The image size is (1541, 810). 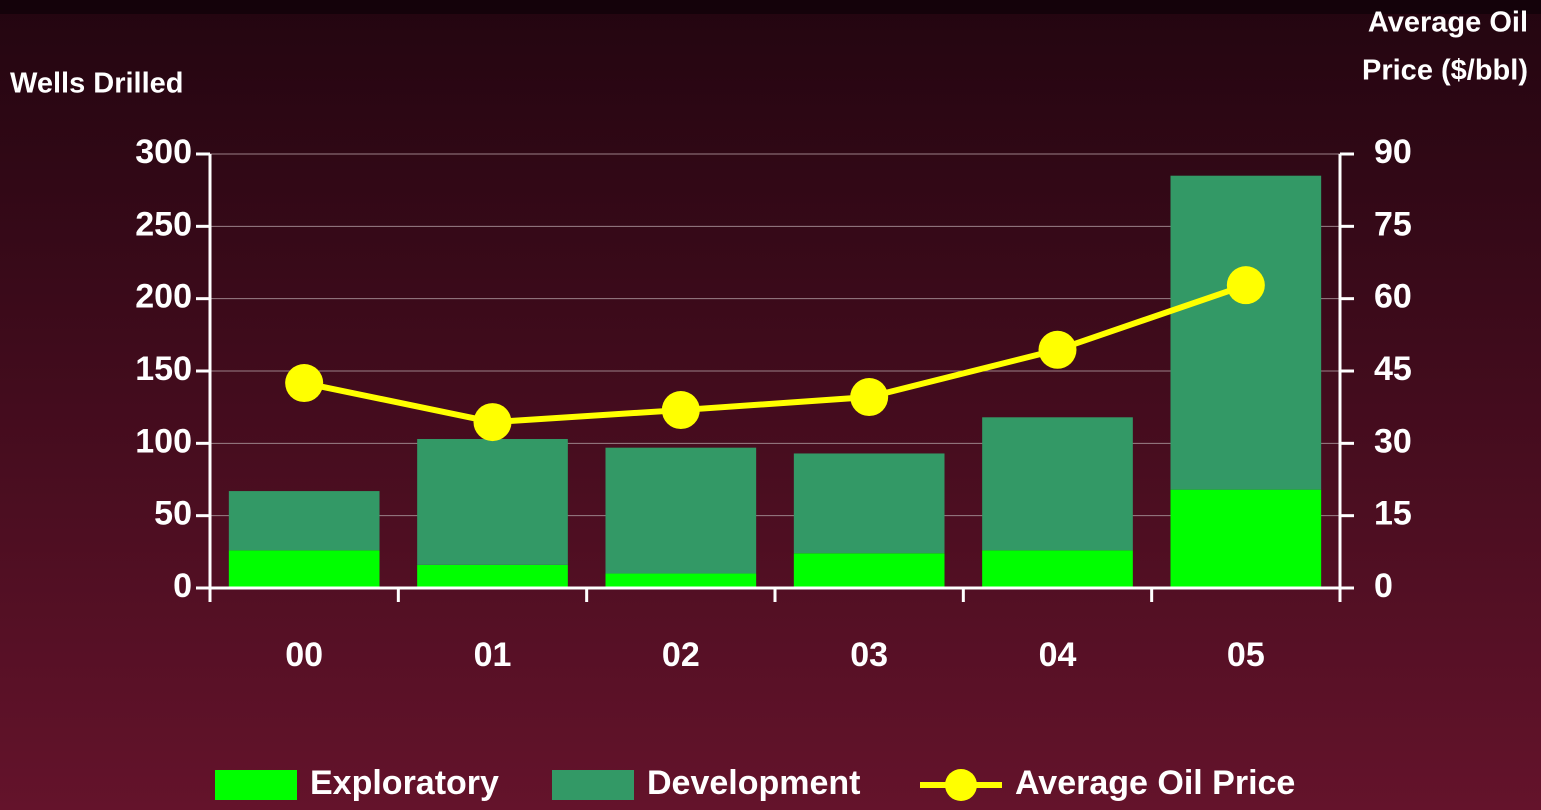 What do you see at coordinates (173, 514) in the screenshot?
I see `y-tick-label: 50` at bounding box center [173, 514].